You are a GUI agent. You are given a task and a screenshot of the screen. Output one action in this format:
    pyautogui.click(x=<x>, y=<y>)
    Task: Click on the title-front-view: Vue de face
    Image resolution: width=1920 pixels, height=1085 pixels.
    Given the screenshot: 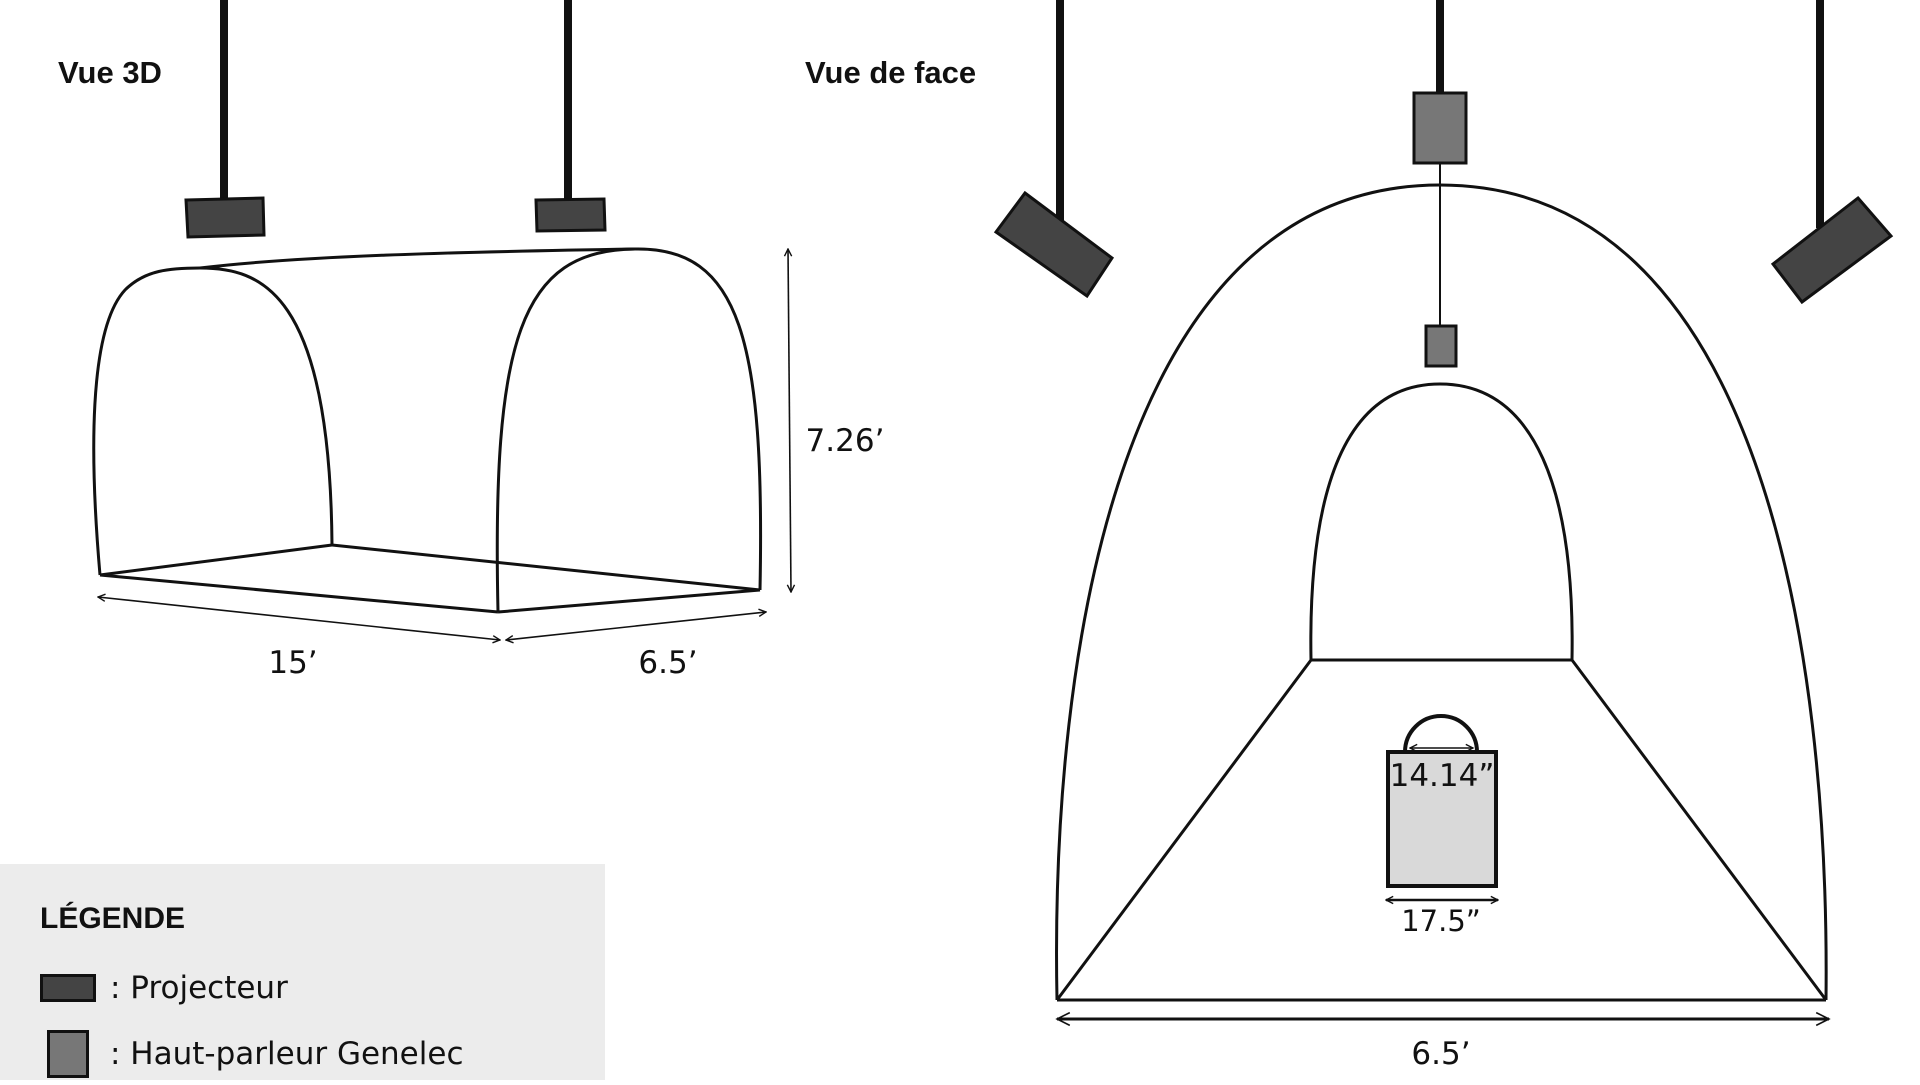 What is the action you would take?
    pyautogui.click(x=891, y=72)
    